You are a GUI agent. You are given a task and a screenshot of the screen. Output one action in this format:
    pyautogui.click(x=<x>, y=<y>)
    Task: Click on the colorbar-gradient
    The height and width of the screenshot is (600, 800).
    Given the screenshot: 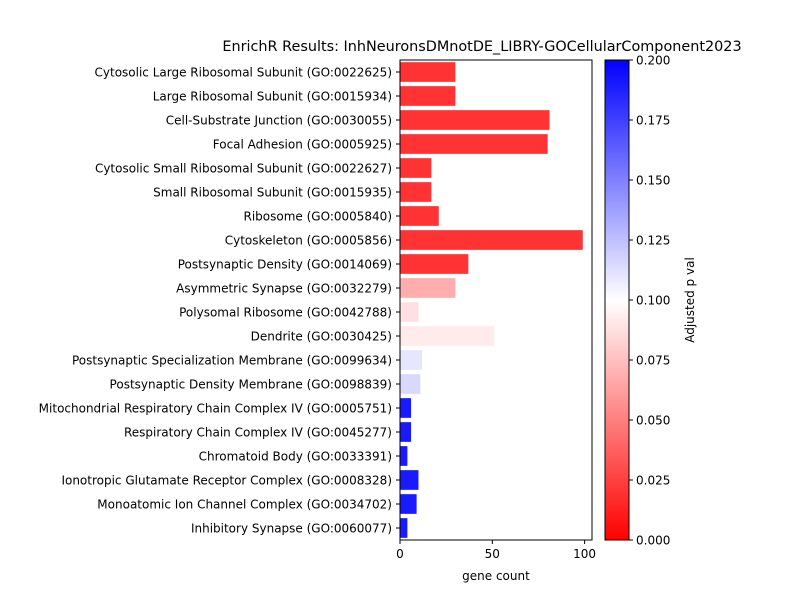 What is the action you would take?
    pyautogui.click(x=617, y=300)
    